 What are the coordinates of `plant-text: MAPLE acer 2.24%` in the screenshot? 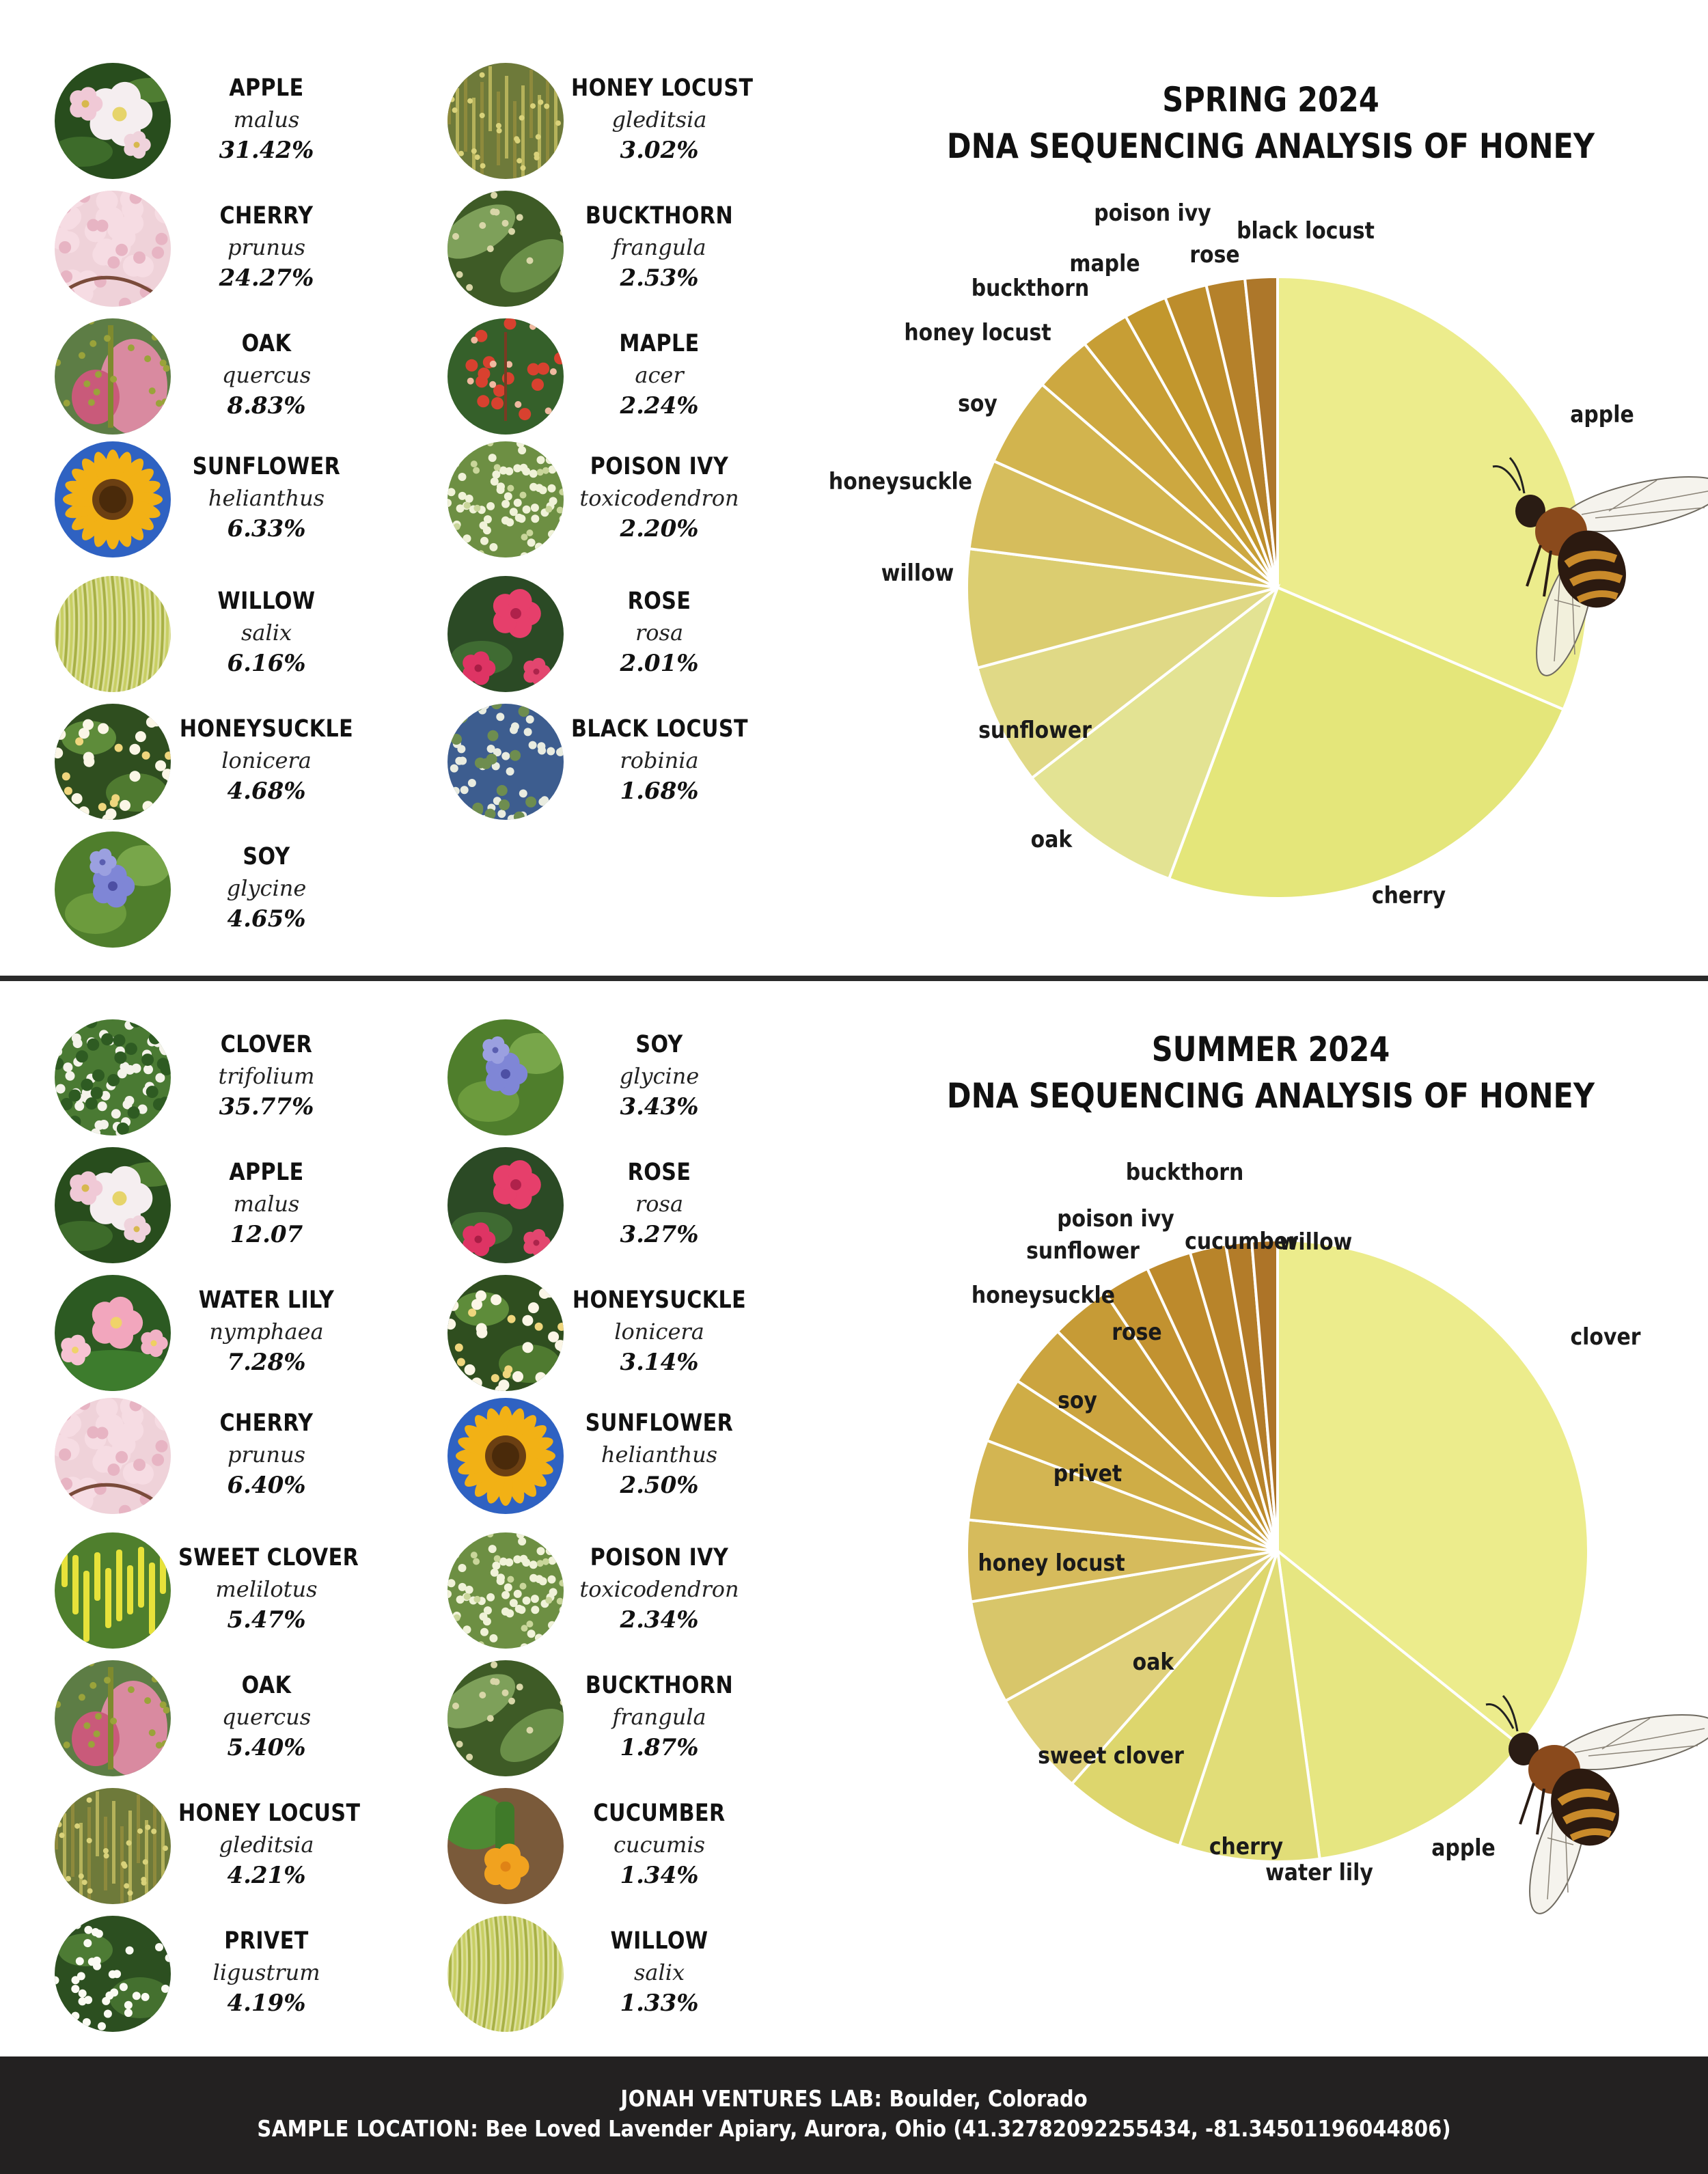 It's located at (660, 375).